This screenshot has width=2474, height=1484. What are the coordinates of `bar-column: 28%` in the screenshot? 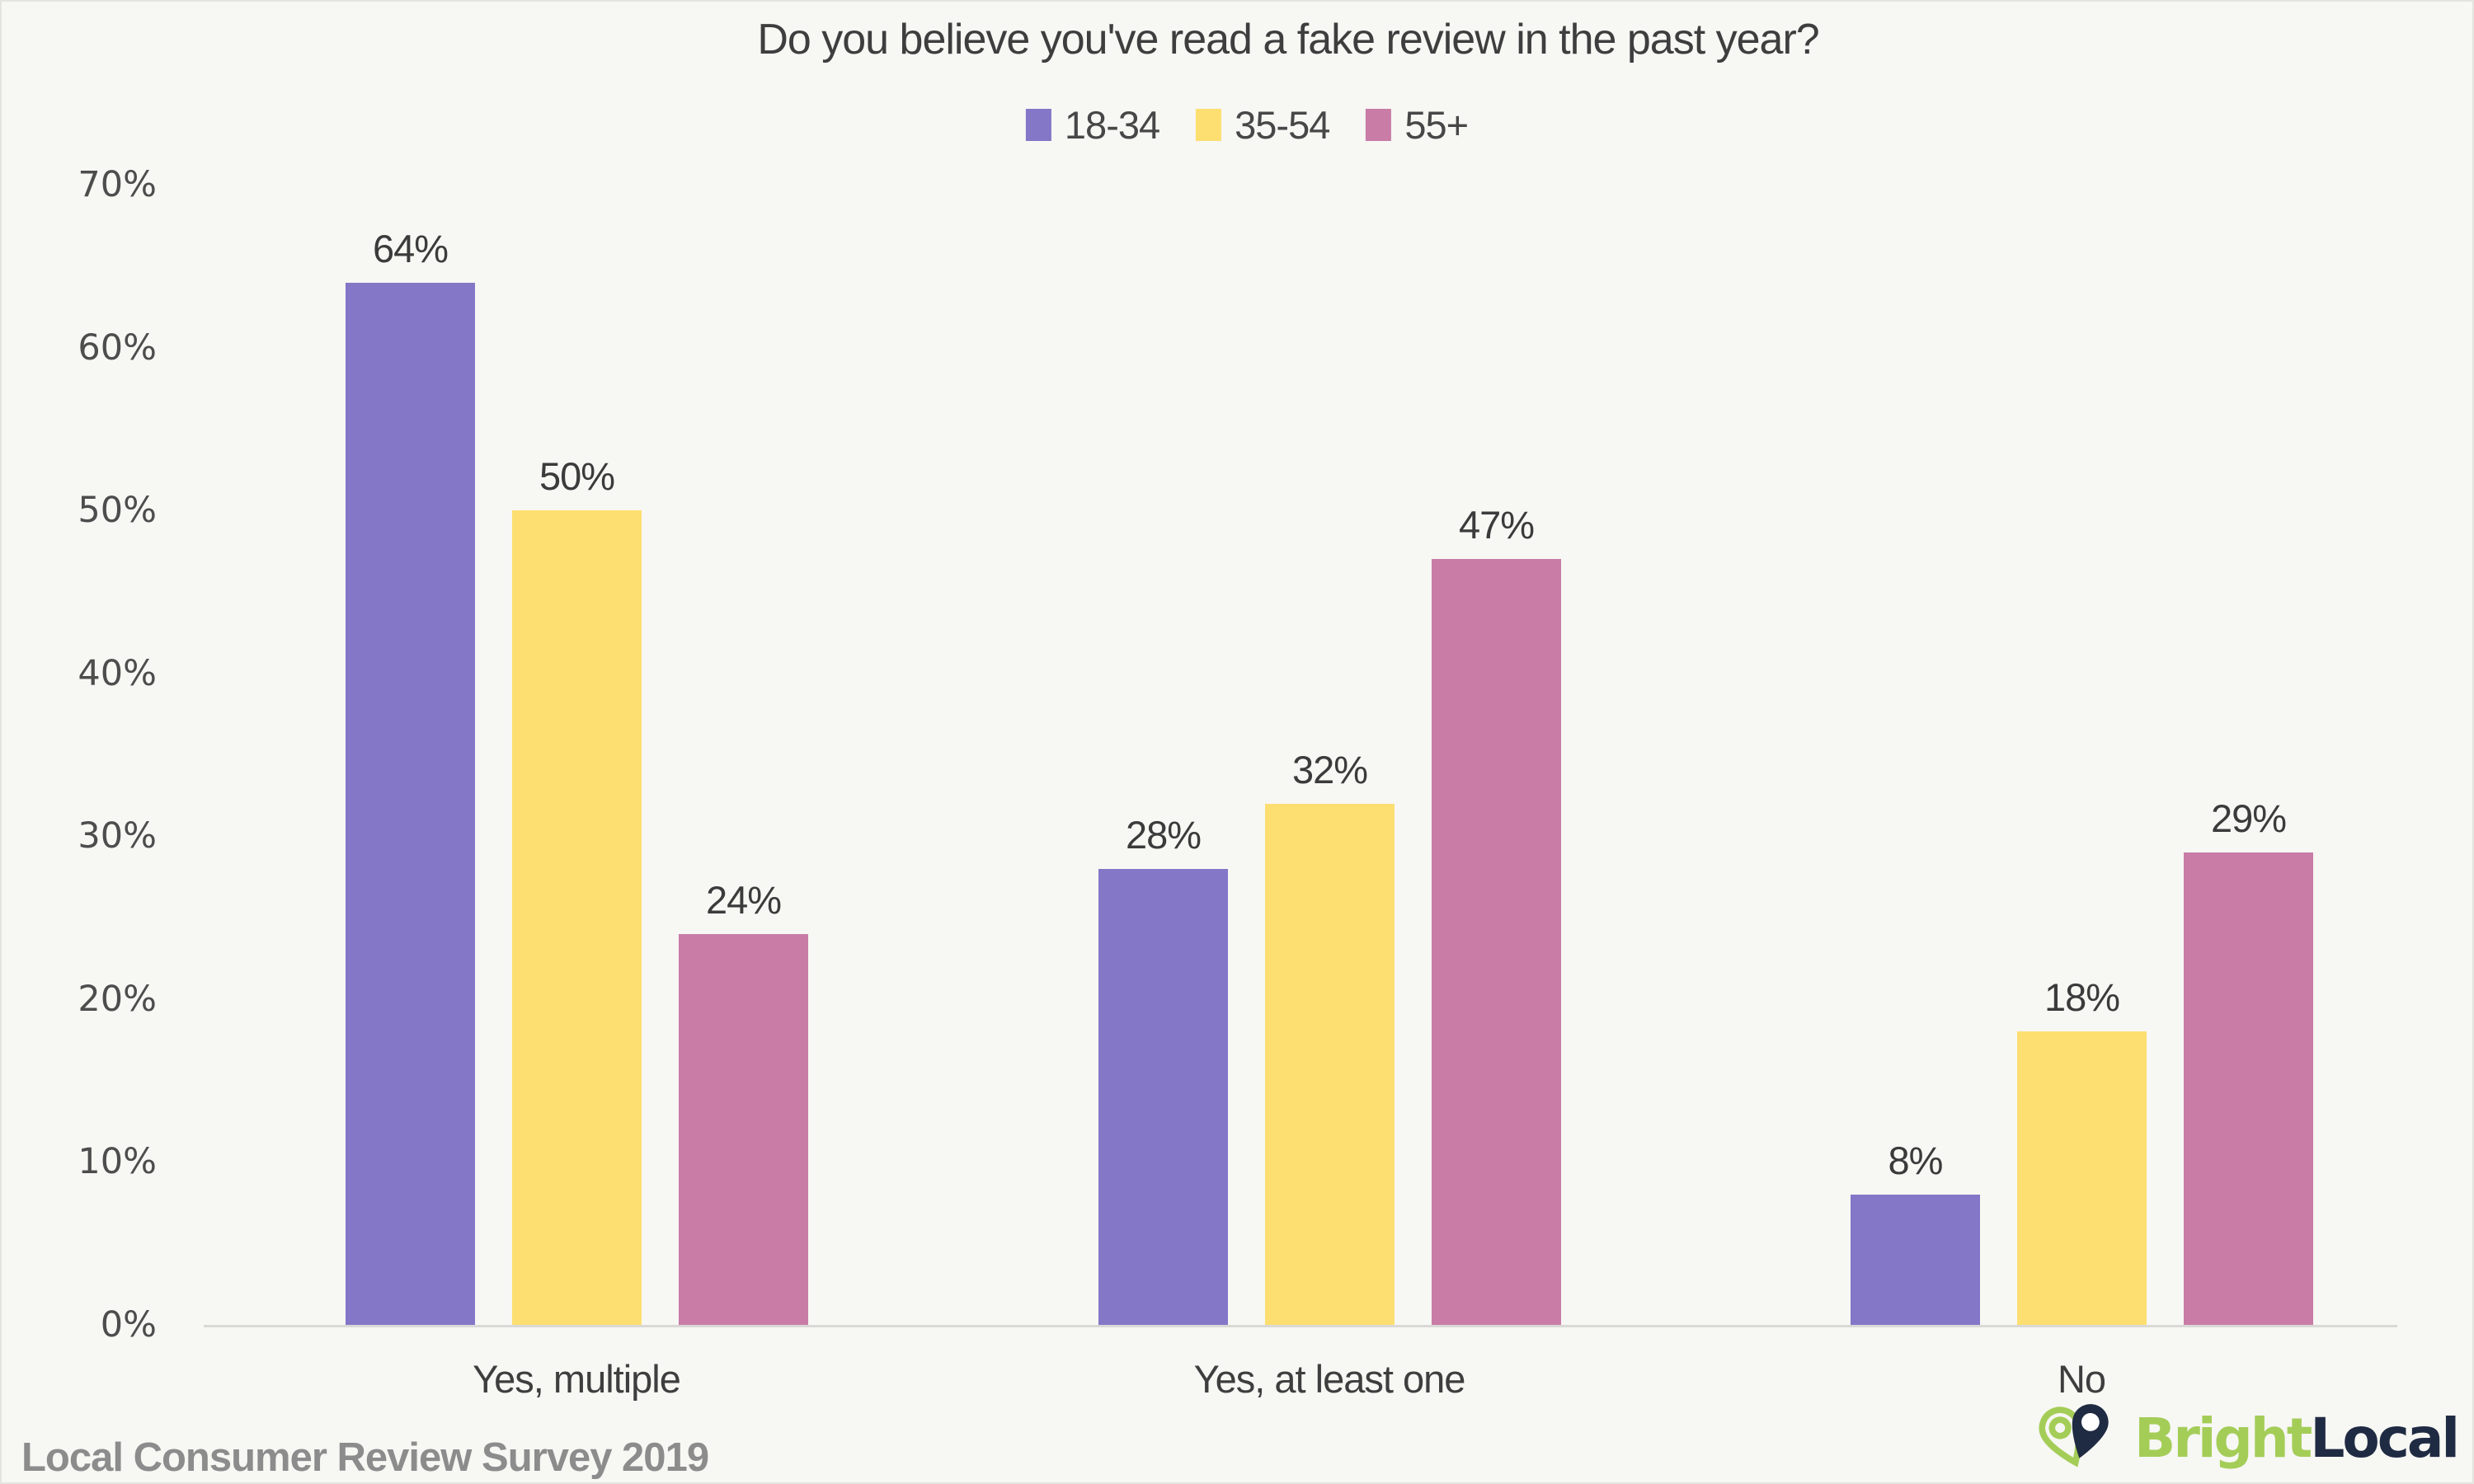 It's located at (1163, 755).